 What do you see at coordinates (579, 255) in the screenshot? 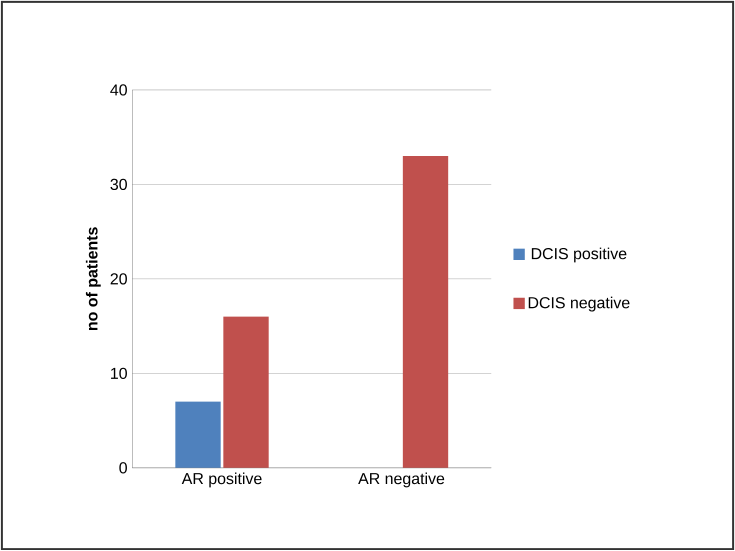
I see `legend-label: DCIS positive` at bounding box center [579, 255].